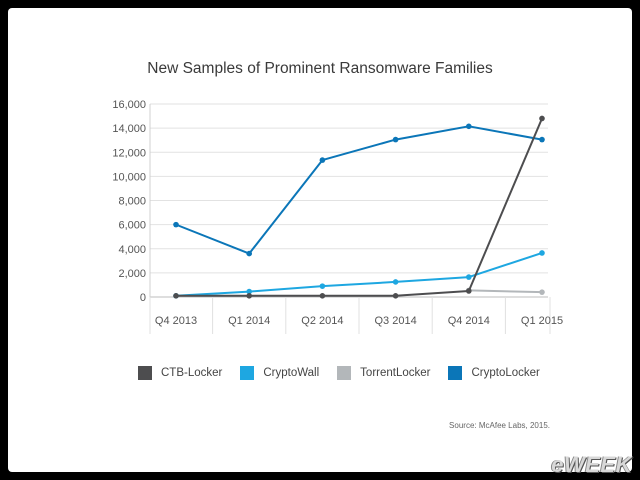 This screenshot has width=640, height=480. I want to click on legend-item-cryptolocker: CryptoLocker, so click(494, 373).